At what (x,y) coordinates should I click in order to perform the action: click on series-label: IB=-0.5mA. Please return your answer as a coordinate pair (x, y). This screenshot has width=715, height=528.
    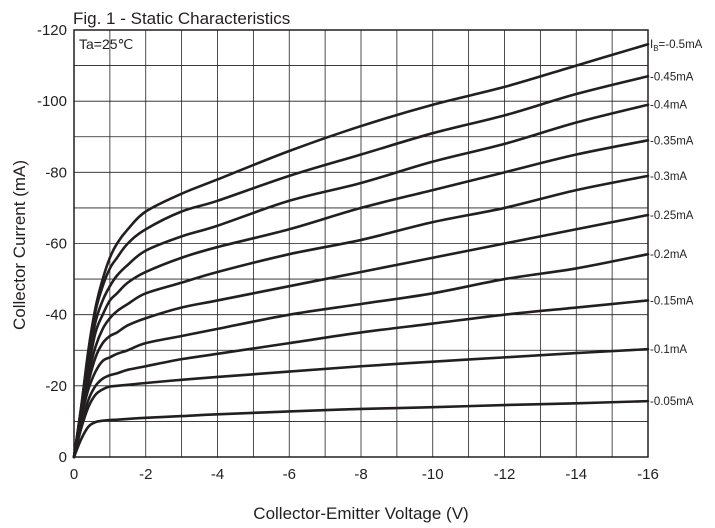
    Looking at the image, I should click on (676, 46).